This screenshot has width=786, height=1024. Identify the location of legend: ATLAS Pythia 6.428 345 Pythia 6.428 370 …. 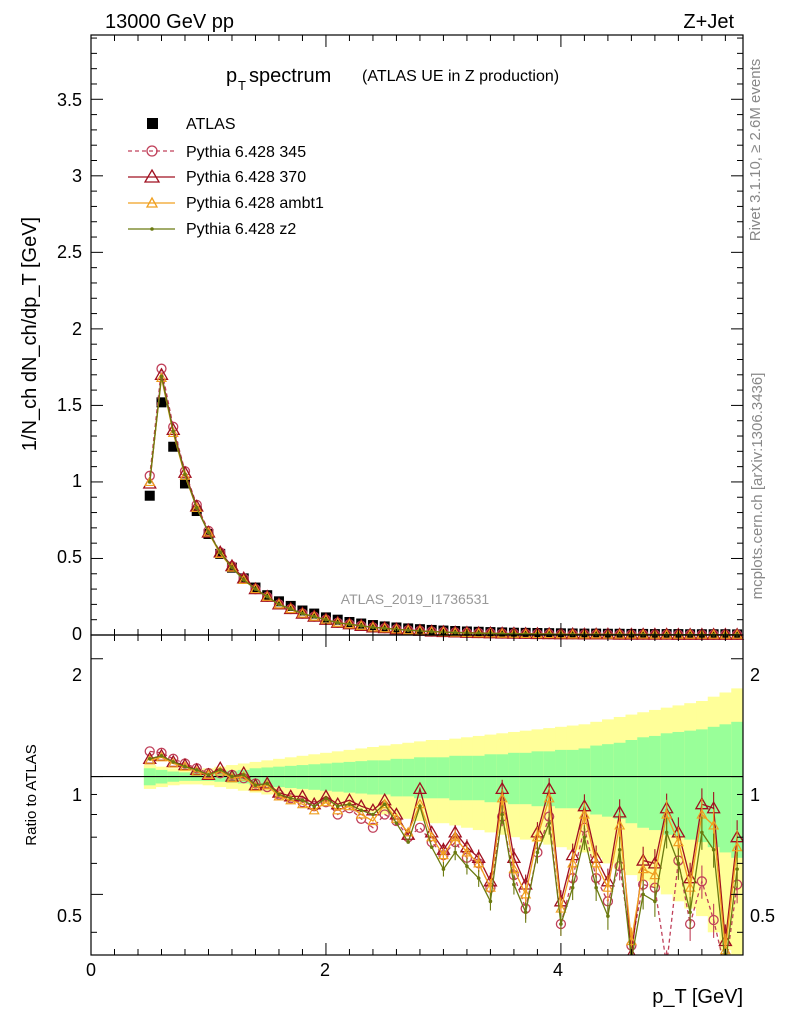
(226, 177).